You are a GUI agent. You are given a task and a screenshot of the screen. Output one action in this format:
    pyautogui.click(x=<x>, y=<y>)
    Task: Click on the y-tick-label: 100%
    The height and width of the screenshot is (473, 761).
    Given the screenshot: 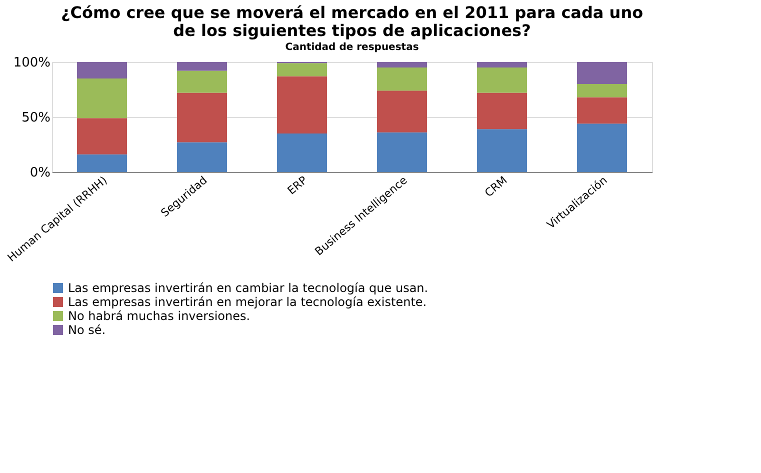 What is the action you would take?
    pyautogui.click(x=31, y=63)
    